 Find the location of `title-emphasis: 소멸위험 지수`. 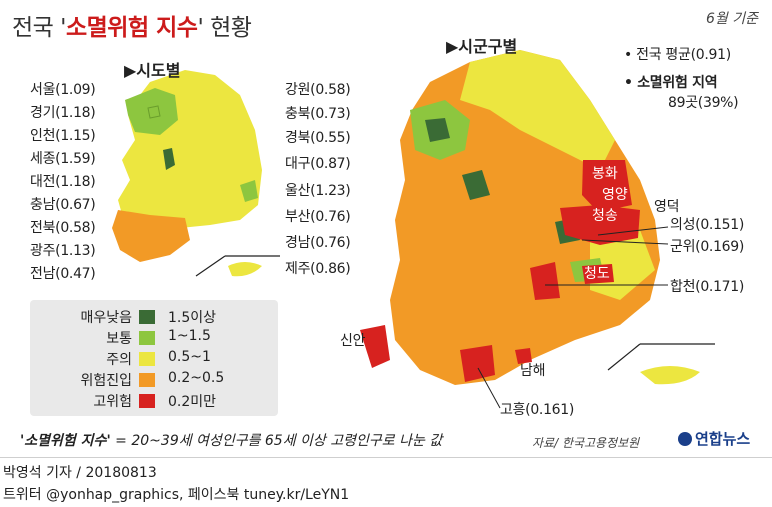

title-emphasis: 소멸위험 지수 is located at coordinates (131, 28).